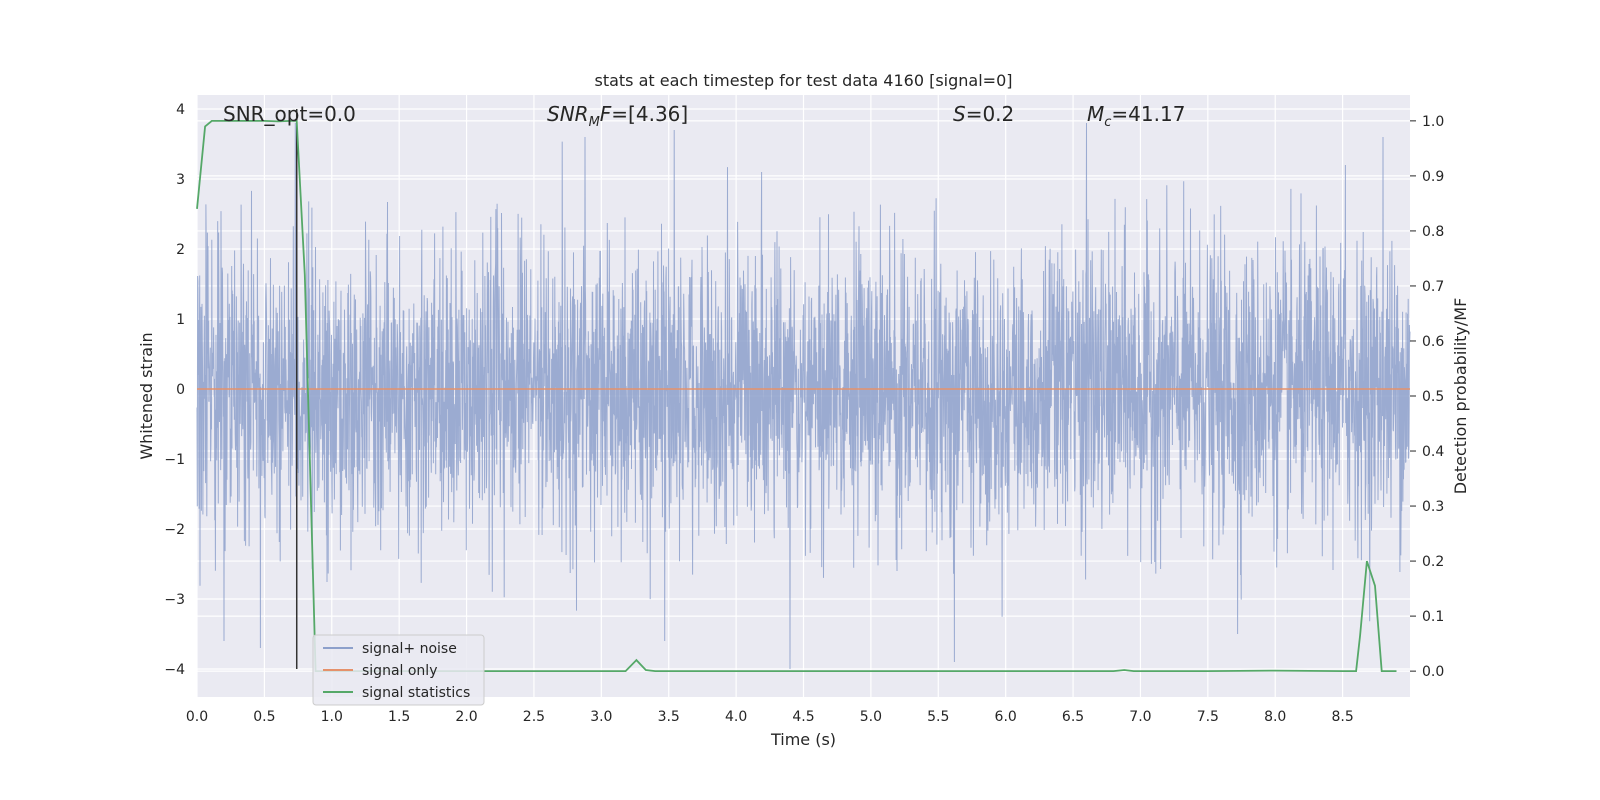 The height and width of the screenshot is (800, 1600). What do you see at coordinates (803, 717) in the screenshot?
I see `x-tick-label: 4.5` at bounding box center [803, 717].